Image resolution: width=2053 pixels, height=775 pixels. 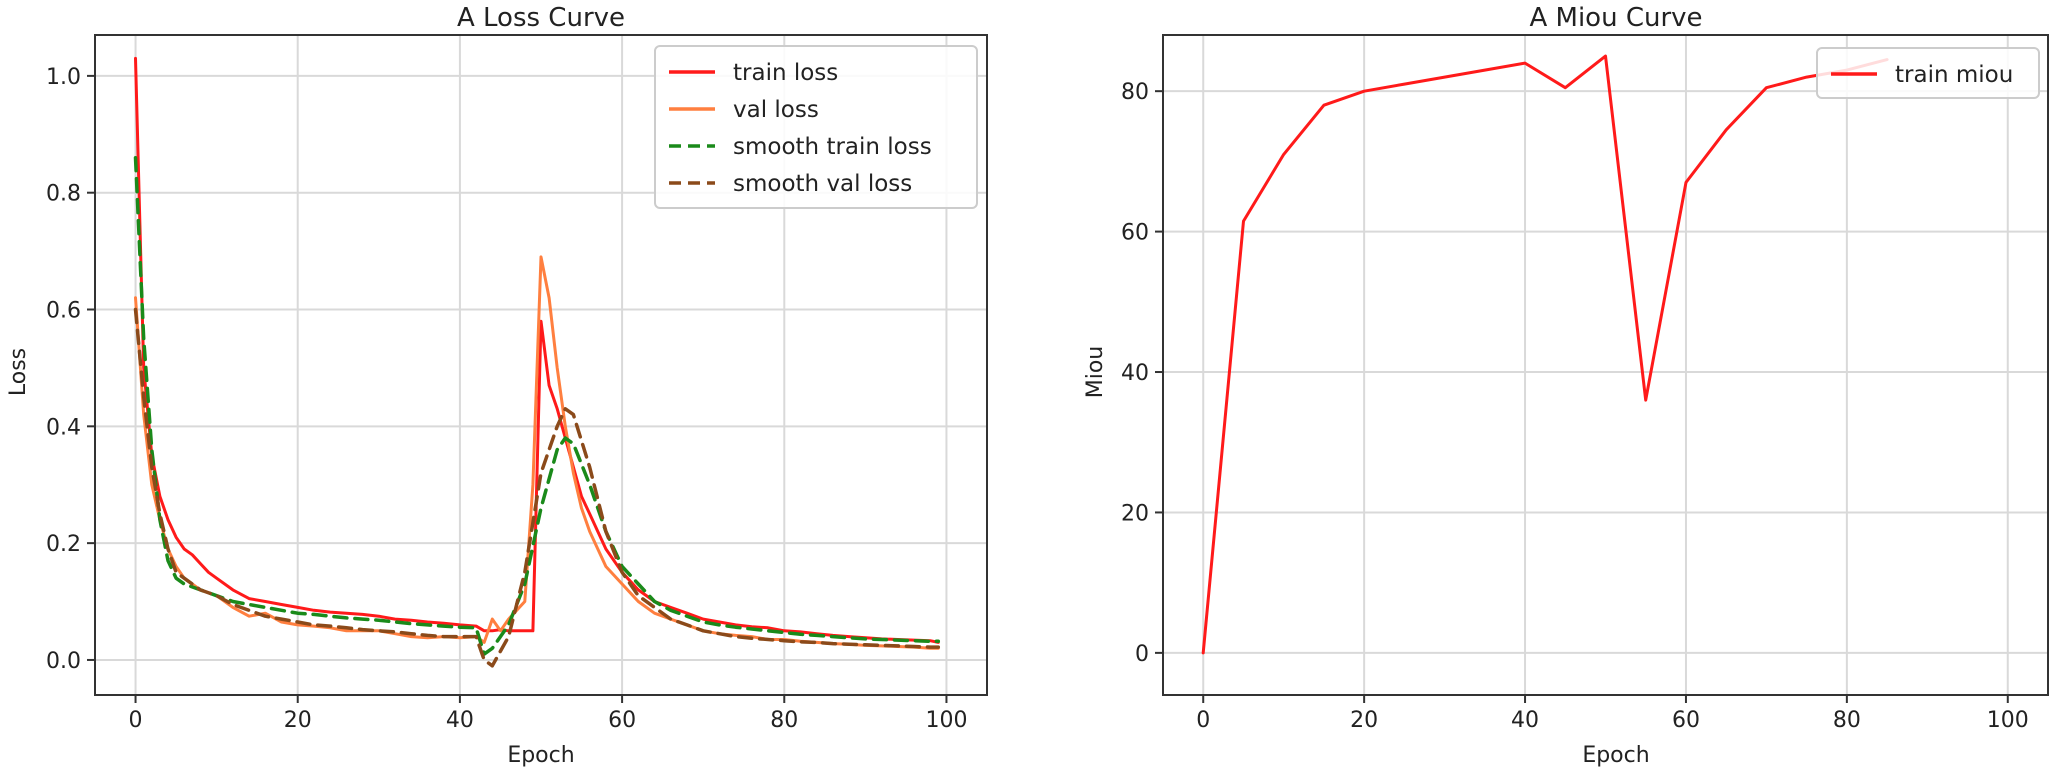 I want to click on loss-chart-xtick-label: 20, so click(x=298, y=720).